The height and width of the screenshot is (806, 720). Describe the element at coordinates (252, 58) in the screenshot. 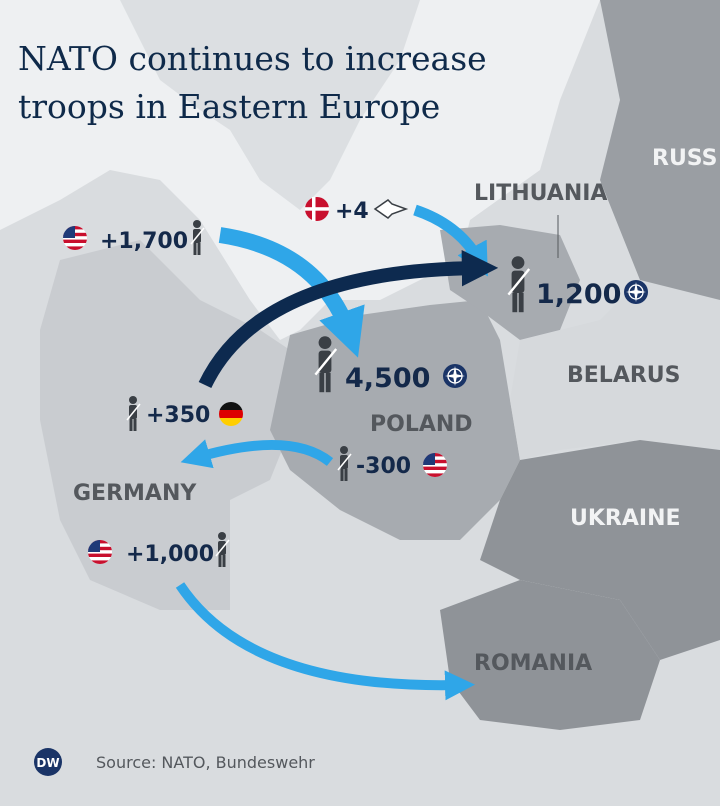

I see `title-line: NATO continues to increase` at that location.